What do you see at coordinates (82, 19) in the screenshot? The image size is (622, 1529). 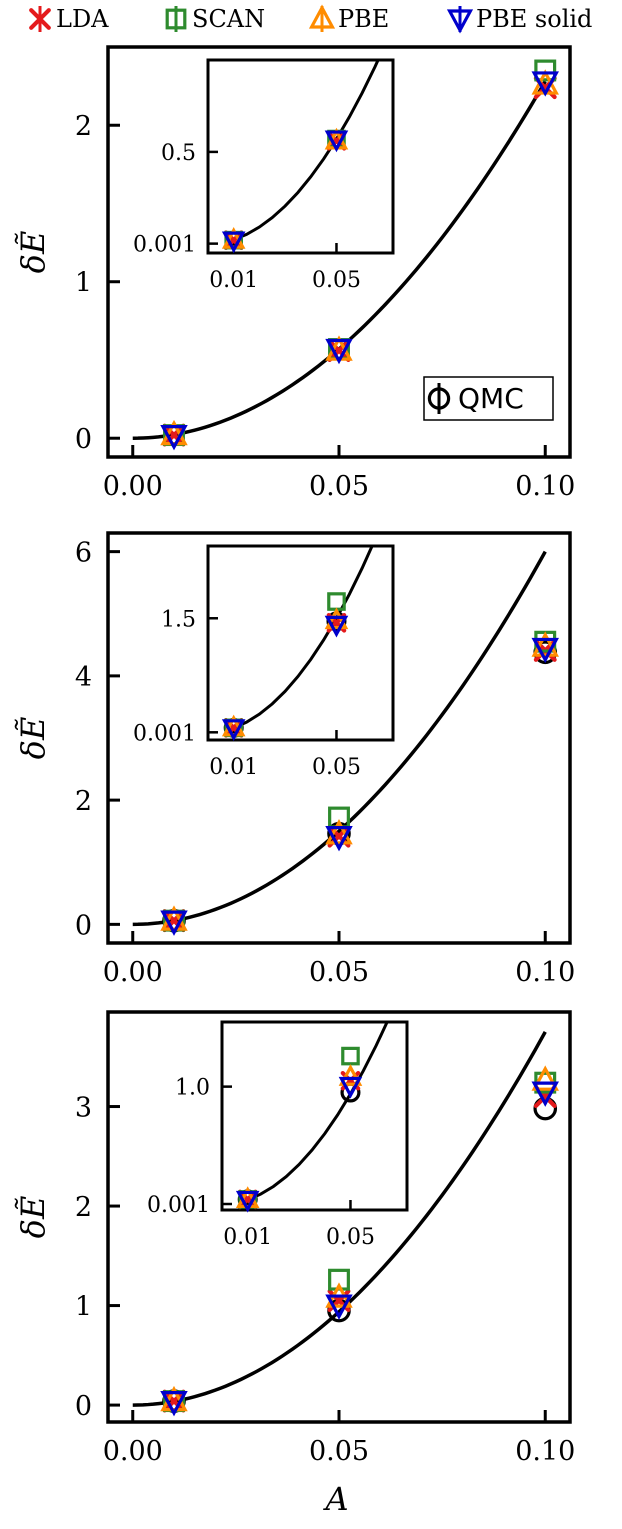 I see `legend-label: LDA` at bounding box center [82, 19].